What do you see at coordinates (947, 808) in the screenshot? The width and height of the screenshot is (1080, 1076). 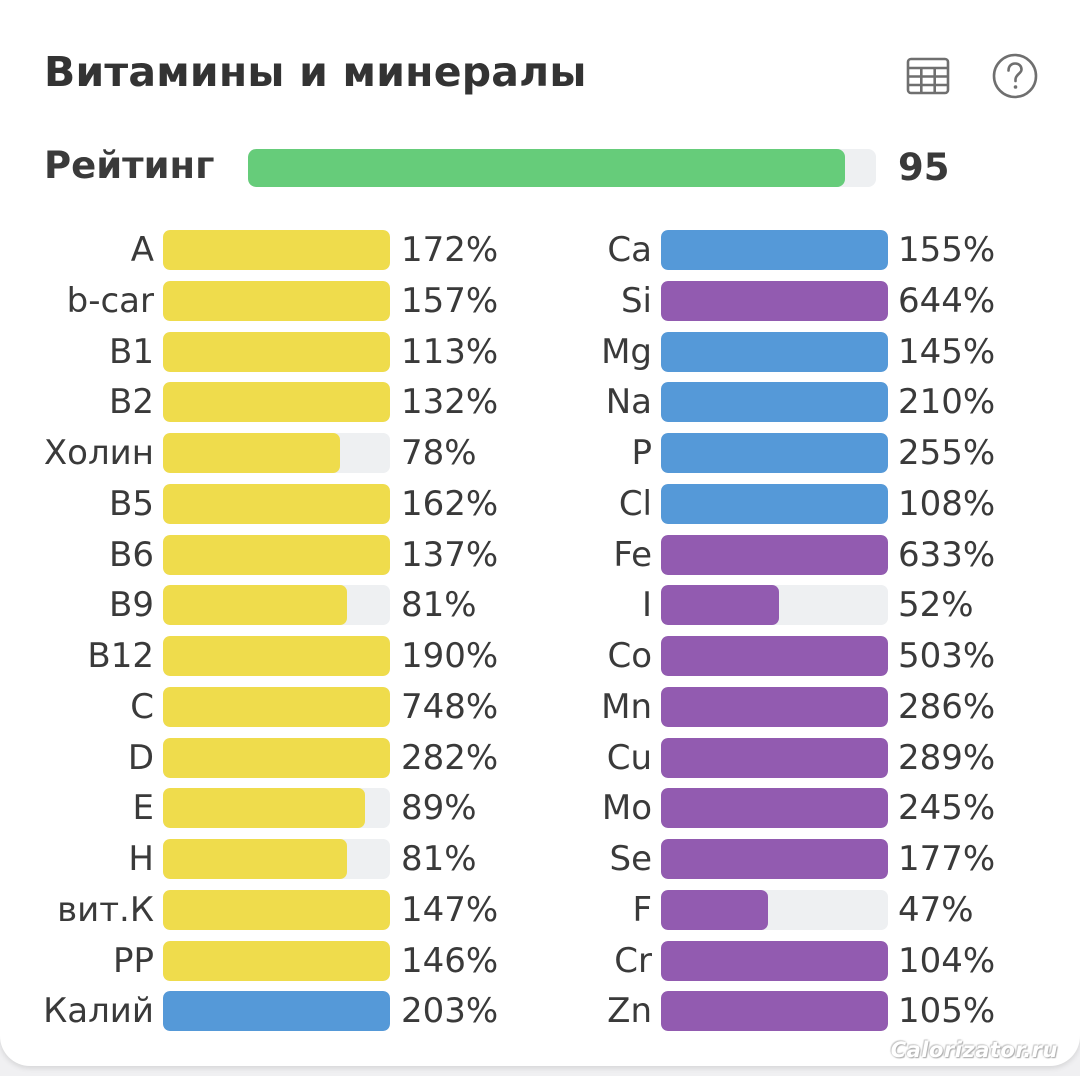 I see `nutrient-value: 245%` at bounding box center [947, 808].